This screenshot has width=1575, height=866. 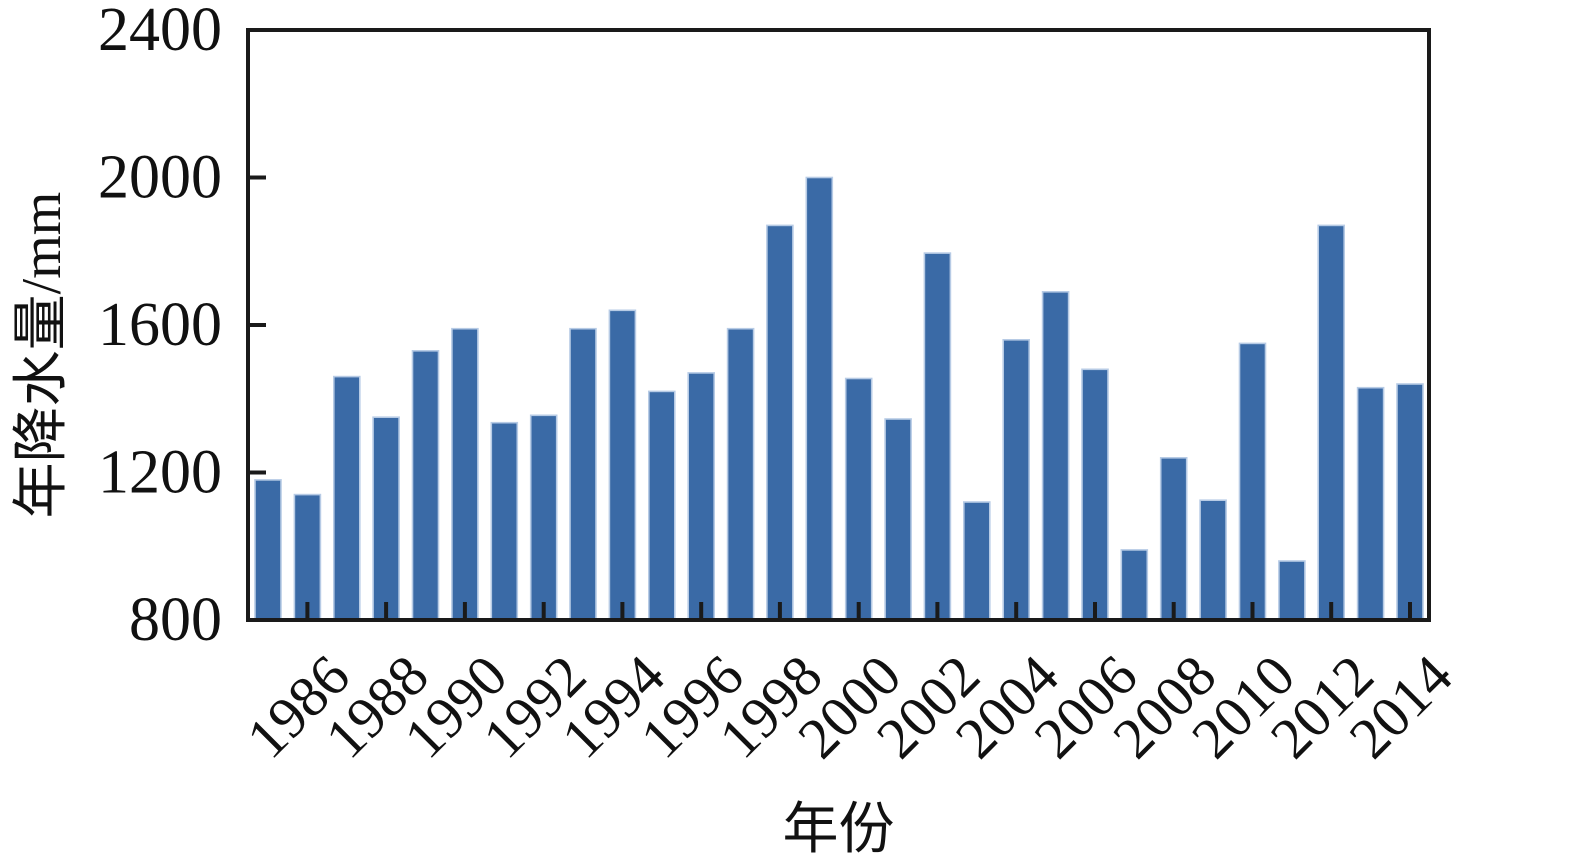 I want to click on y-tick-label: 2000, so click(x=160, y=178).